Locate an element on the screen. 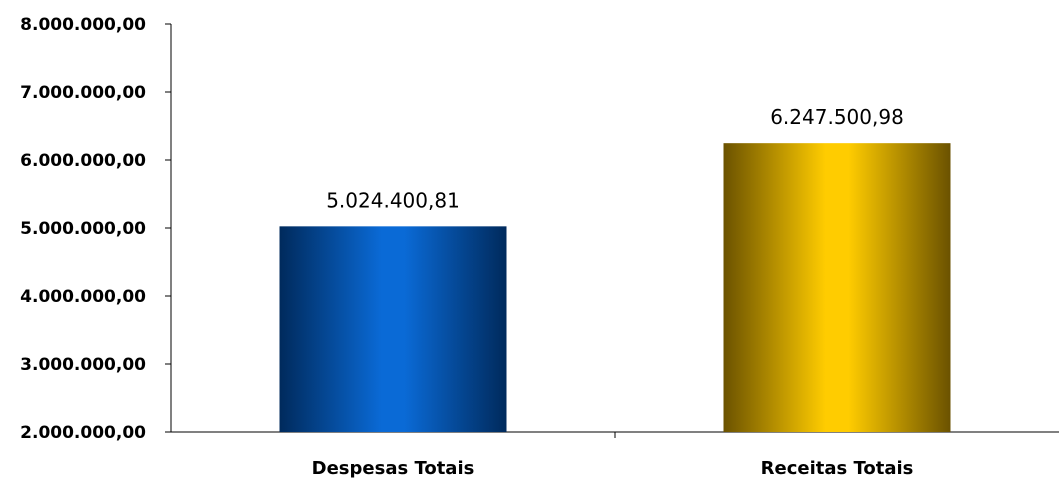 This screenshot has width=1059, height=484. y-tick-label: 4.000.000,00 is located at coordinates (83, 297).